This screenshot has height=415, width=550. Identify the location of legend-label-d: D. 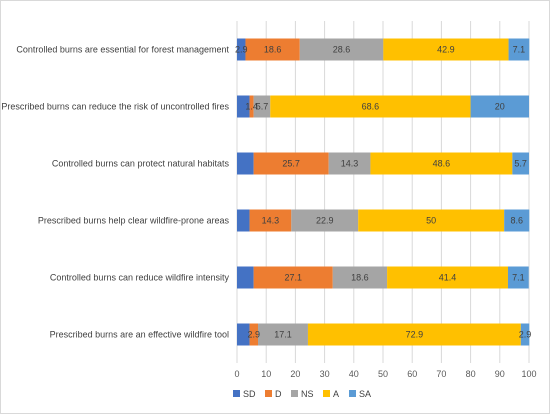
(278, 394).